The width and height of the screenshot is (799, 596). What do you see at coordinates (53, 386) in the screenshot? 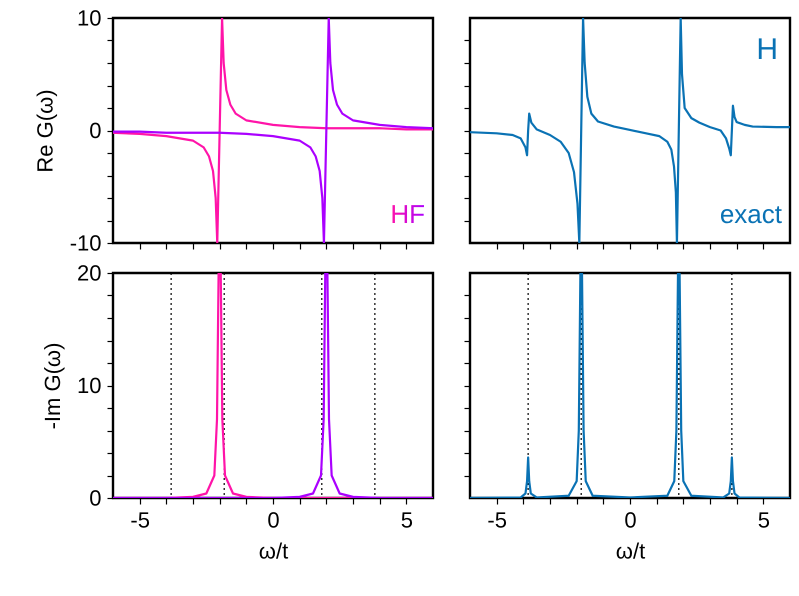
I see `y-axis-title: -Im G(ω)` at bounding box center [53, 386].